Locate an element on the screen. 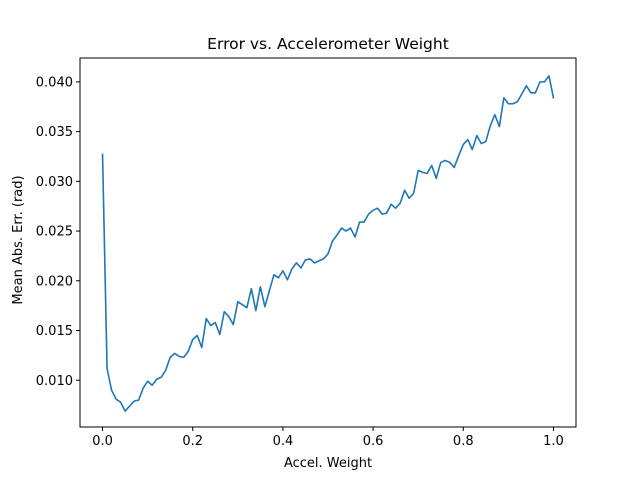 The width and height of the screenshot is (640, 480). chart-title: Error vs. Accelerometer Weight is located at coordinates (328, 44).